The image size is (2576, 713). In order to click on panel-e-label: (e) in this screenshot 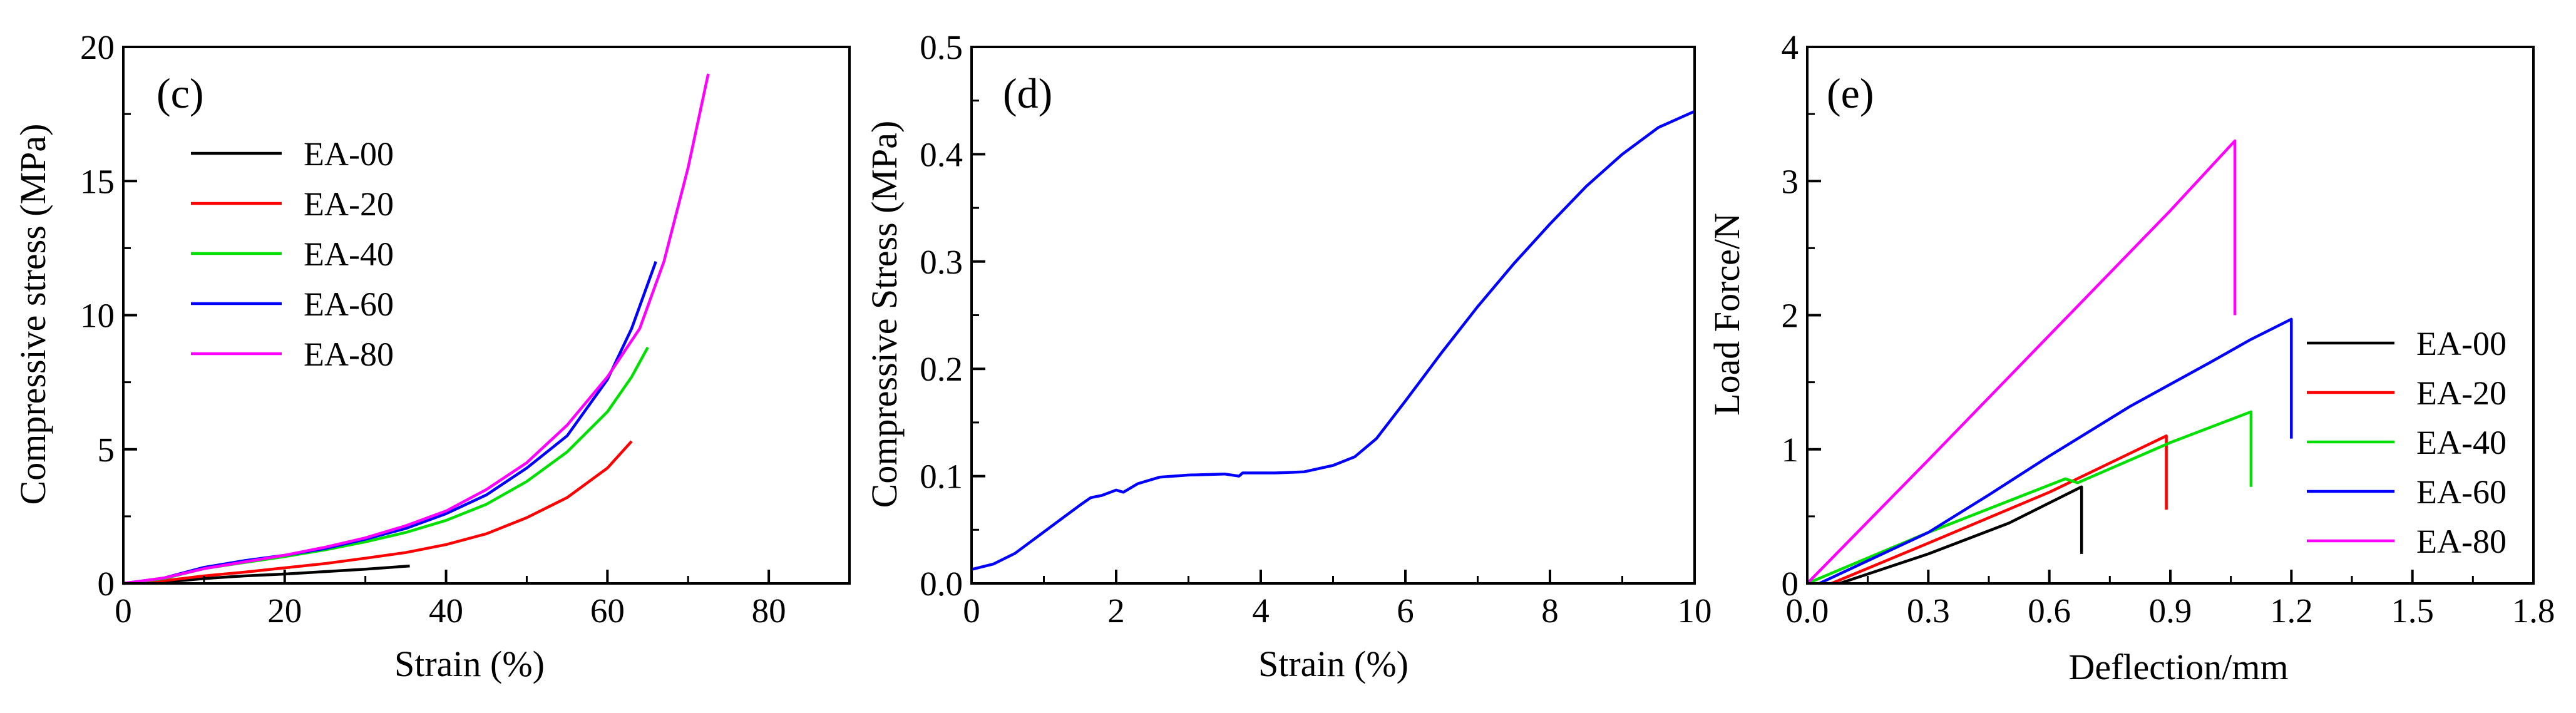, I will do `click(1850, 93)`.